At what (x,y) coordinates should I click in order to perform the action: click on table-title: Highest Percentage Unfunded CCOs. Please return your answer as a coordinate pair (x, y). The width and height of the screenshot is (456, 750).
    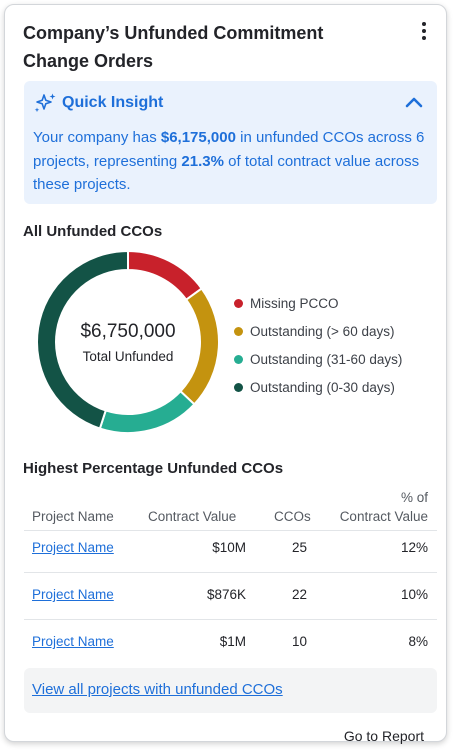
    Looking at the image, I should click on (153, 468).